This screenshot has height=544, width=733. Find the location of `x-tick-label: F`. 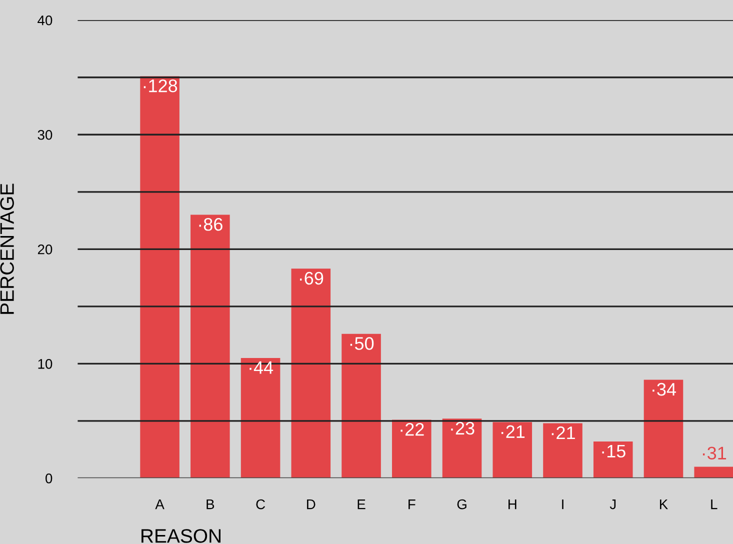

x-tick-label: F is located at coordinates (412, 505).